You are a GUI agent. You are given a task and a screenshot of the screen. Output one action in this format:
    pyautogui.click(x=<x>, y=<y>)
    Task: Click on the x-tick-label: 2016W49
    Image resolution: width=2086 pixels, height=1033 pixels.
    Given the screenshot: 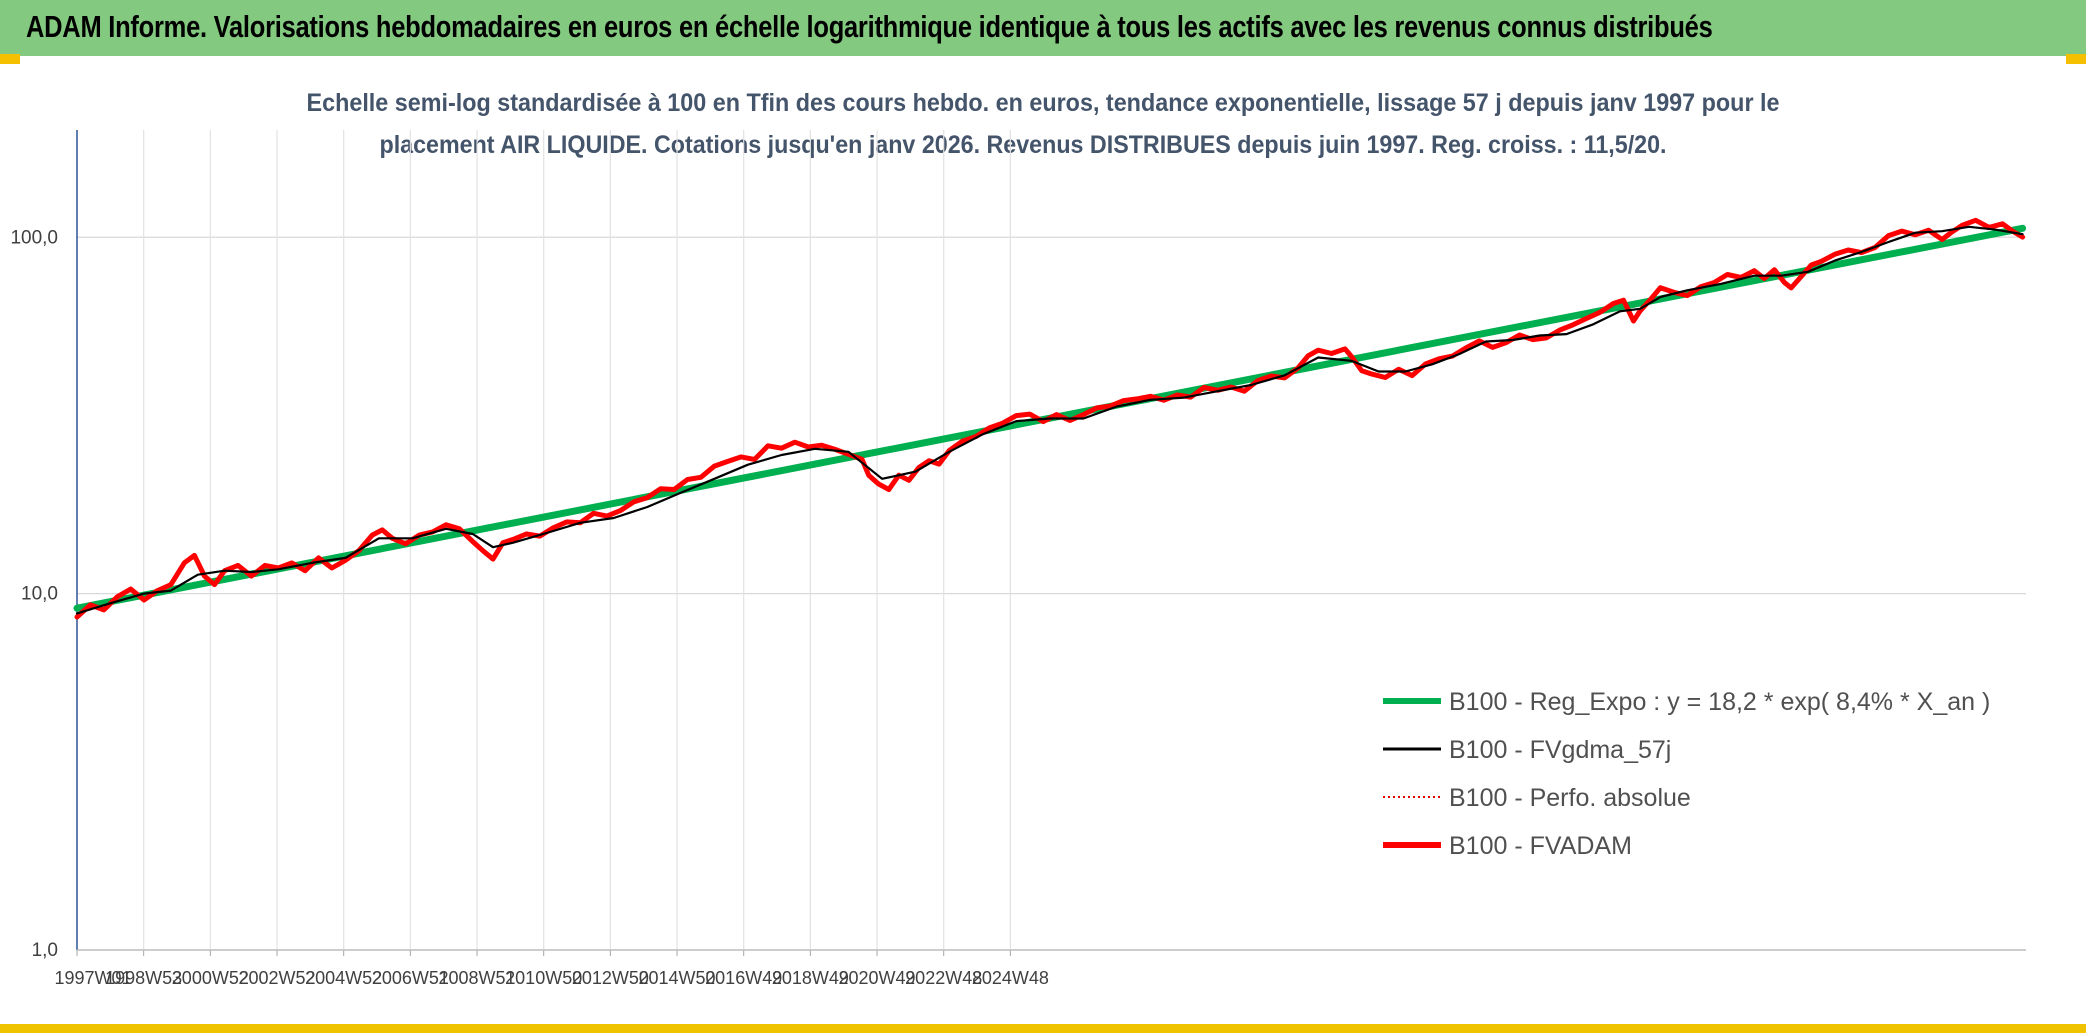 What is the action you would take?
    pyautogui.click(x=743, y=978)
    